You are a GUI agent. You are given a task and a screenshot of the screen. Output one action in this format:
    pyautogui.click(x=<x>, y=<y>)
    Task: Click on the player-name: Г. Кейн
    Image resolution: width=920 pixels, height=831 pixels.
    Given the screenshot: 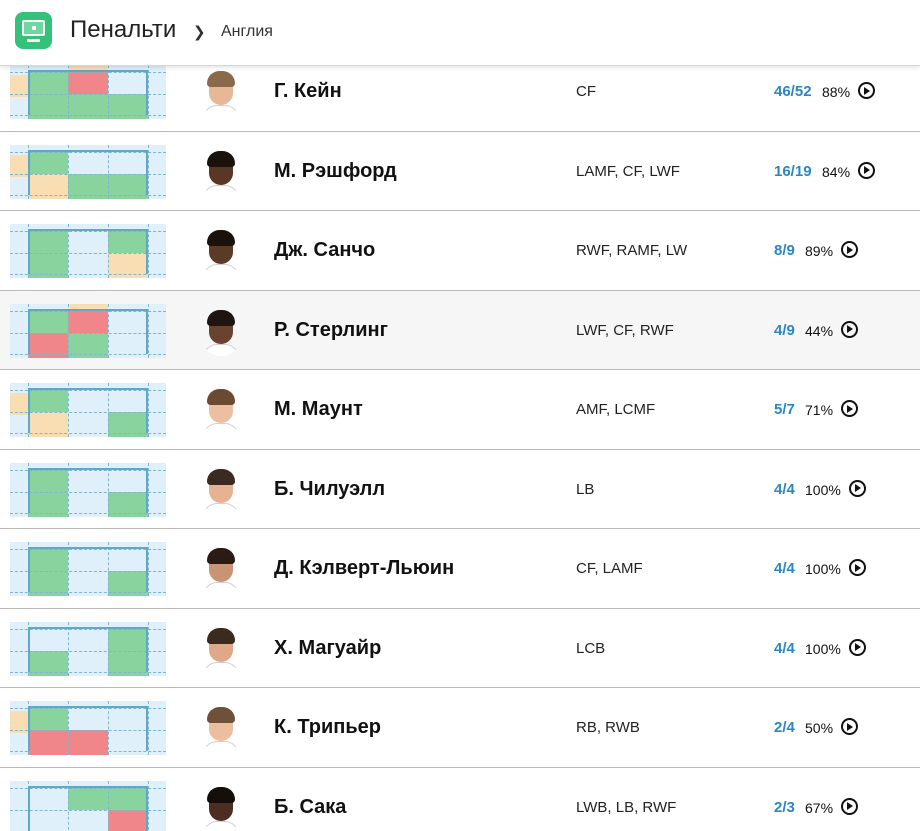 What is the action you would take?
    pyautogui.click(x=308, y=91)
    